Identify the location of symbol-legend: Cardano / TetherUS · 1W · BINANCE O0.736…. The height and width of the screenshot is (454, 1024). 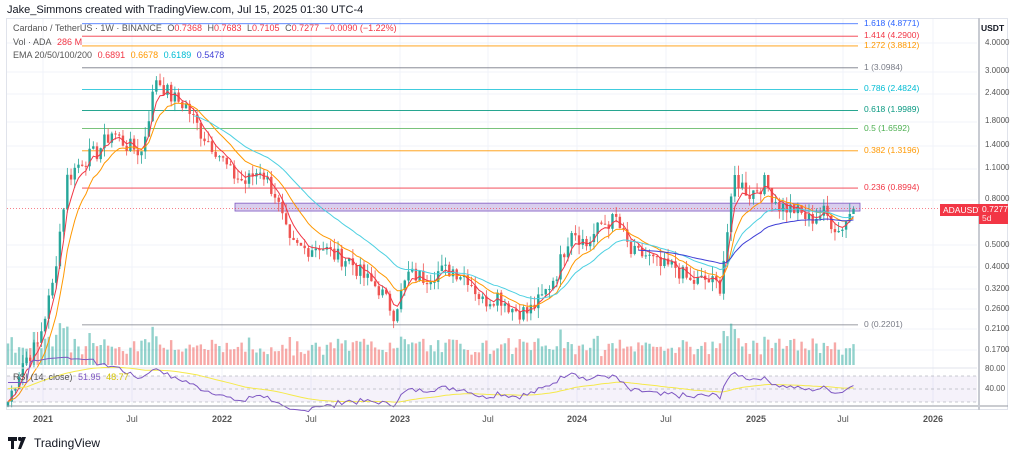
(206, 28).